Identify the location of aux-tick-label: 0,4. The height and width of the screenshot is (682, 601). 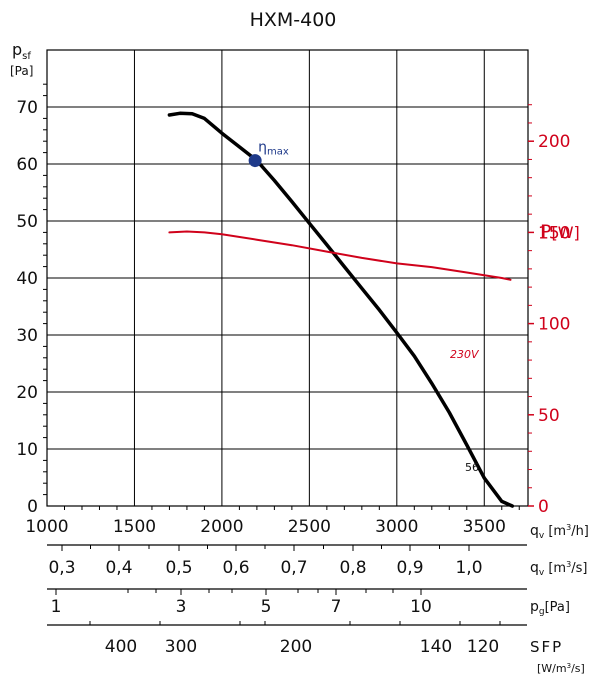
(118, 568).